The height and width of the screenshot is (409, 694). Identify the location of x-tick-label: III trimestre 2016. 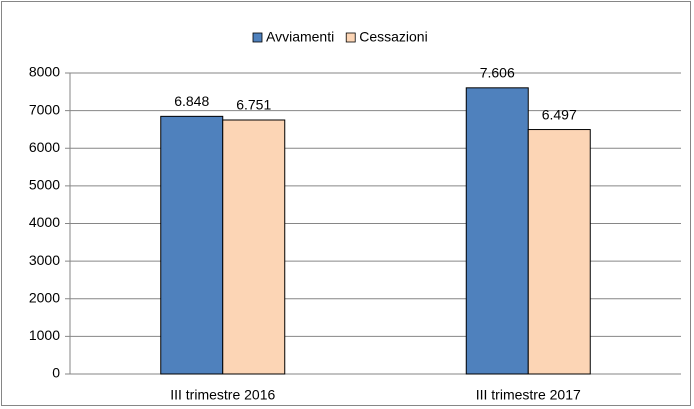
(222, 395).